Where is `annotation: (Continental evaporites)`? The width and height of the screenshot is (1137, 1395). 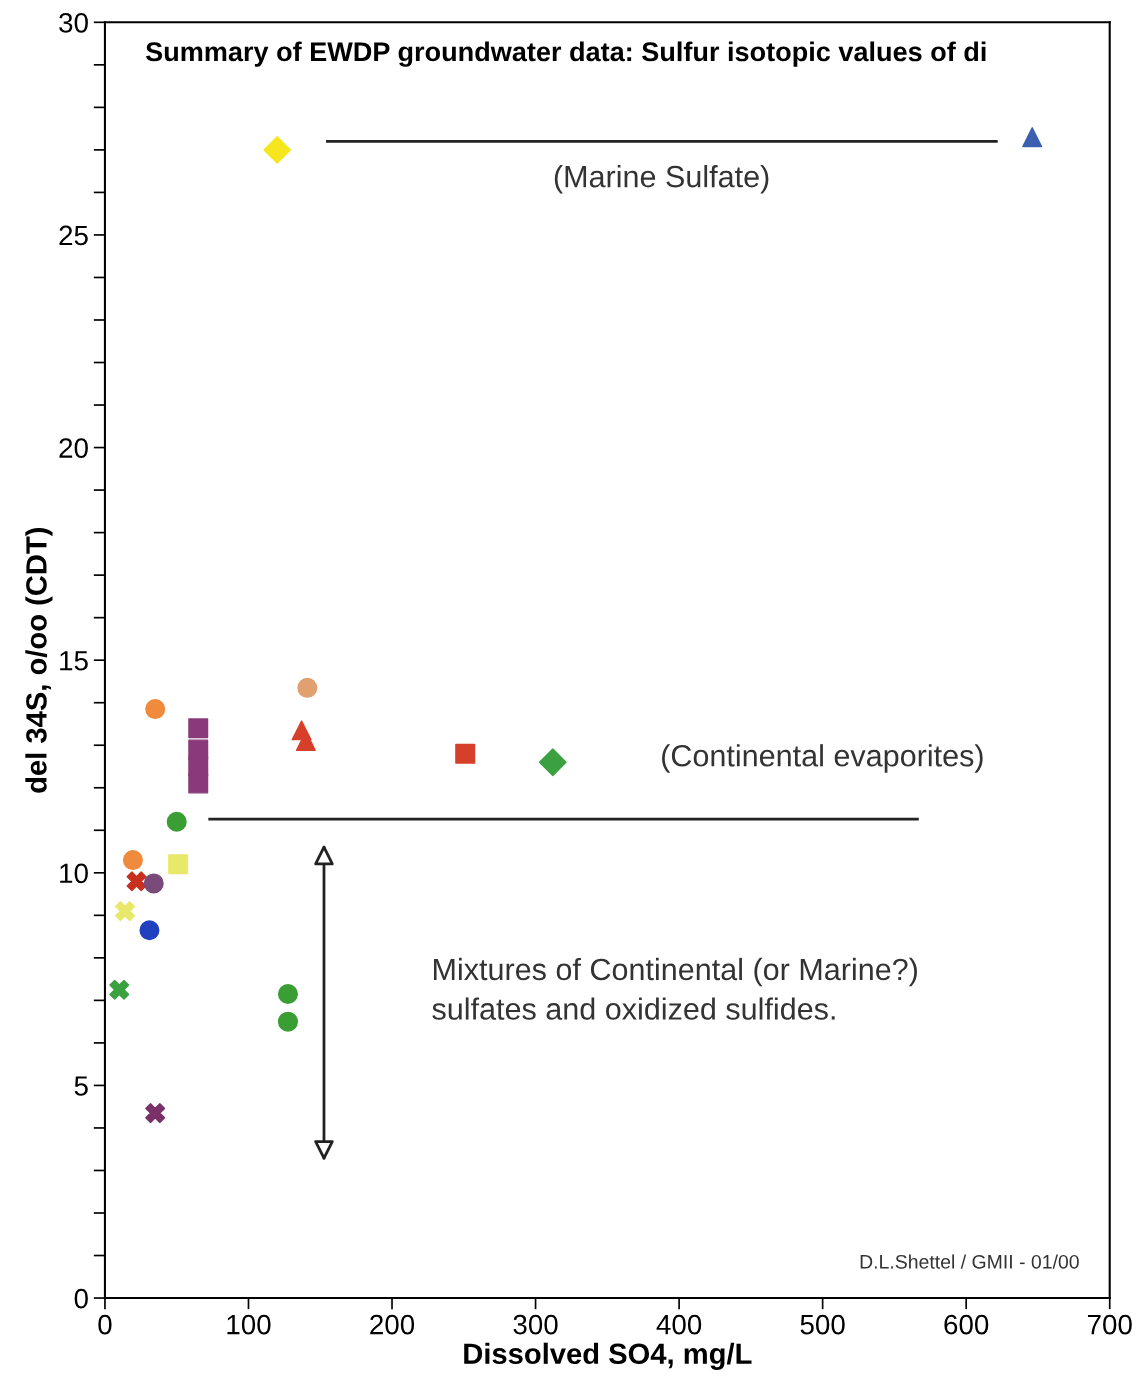
annotation: (Continental evaporites) is located at coordinates (822, 758).